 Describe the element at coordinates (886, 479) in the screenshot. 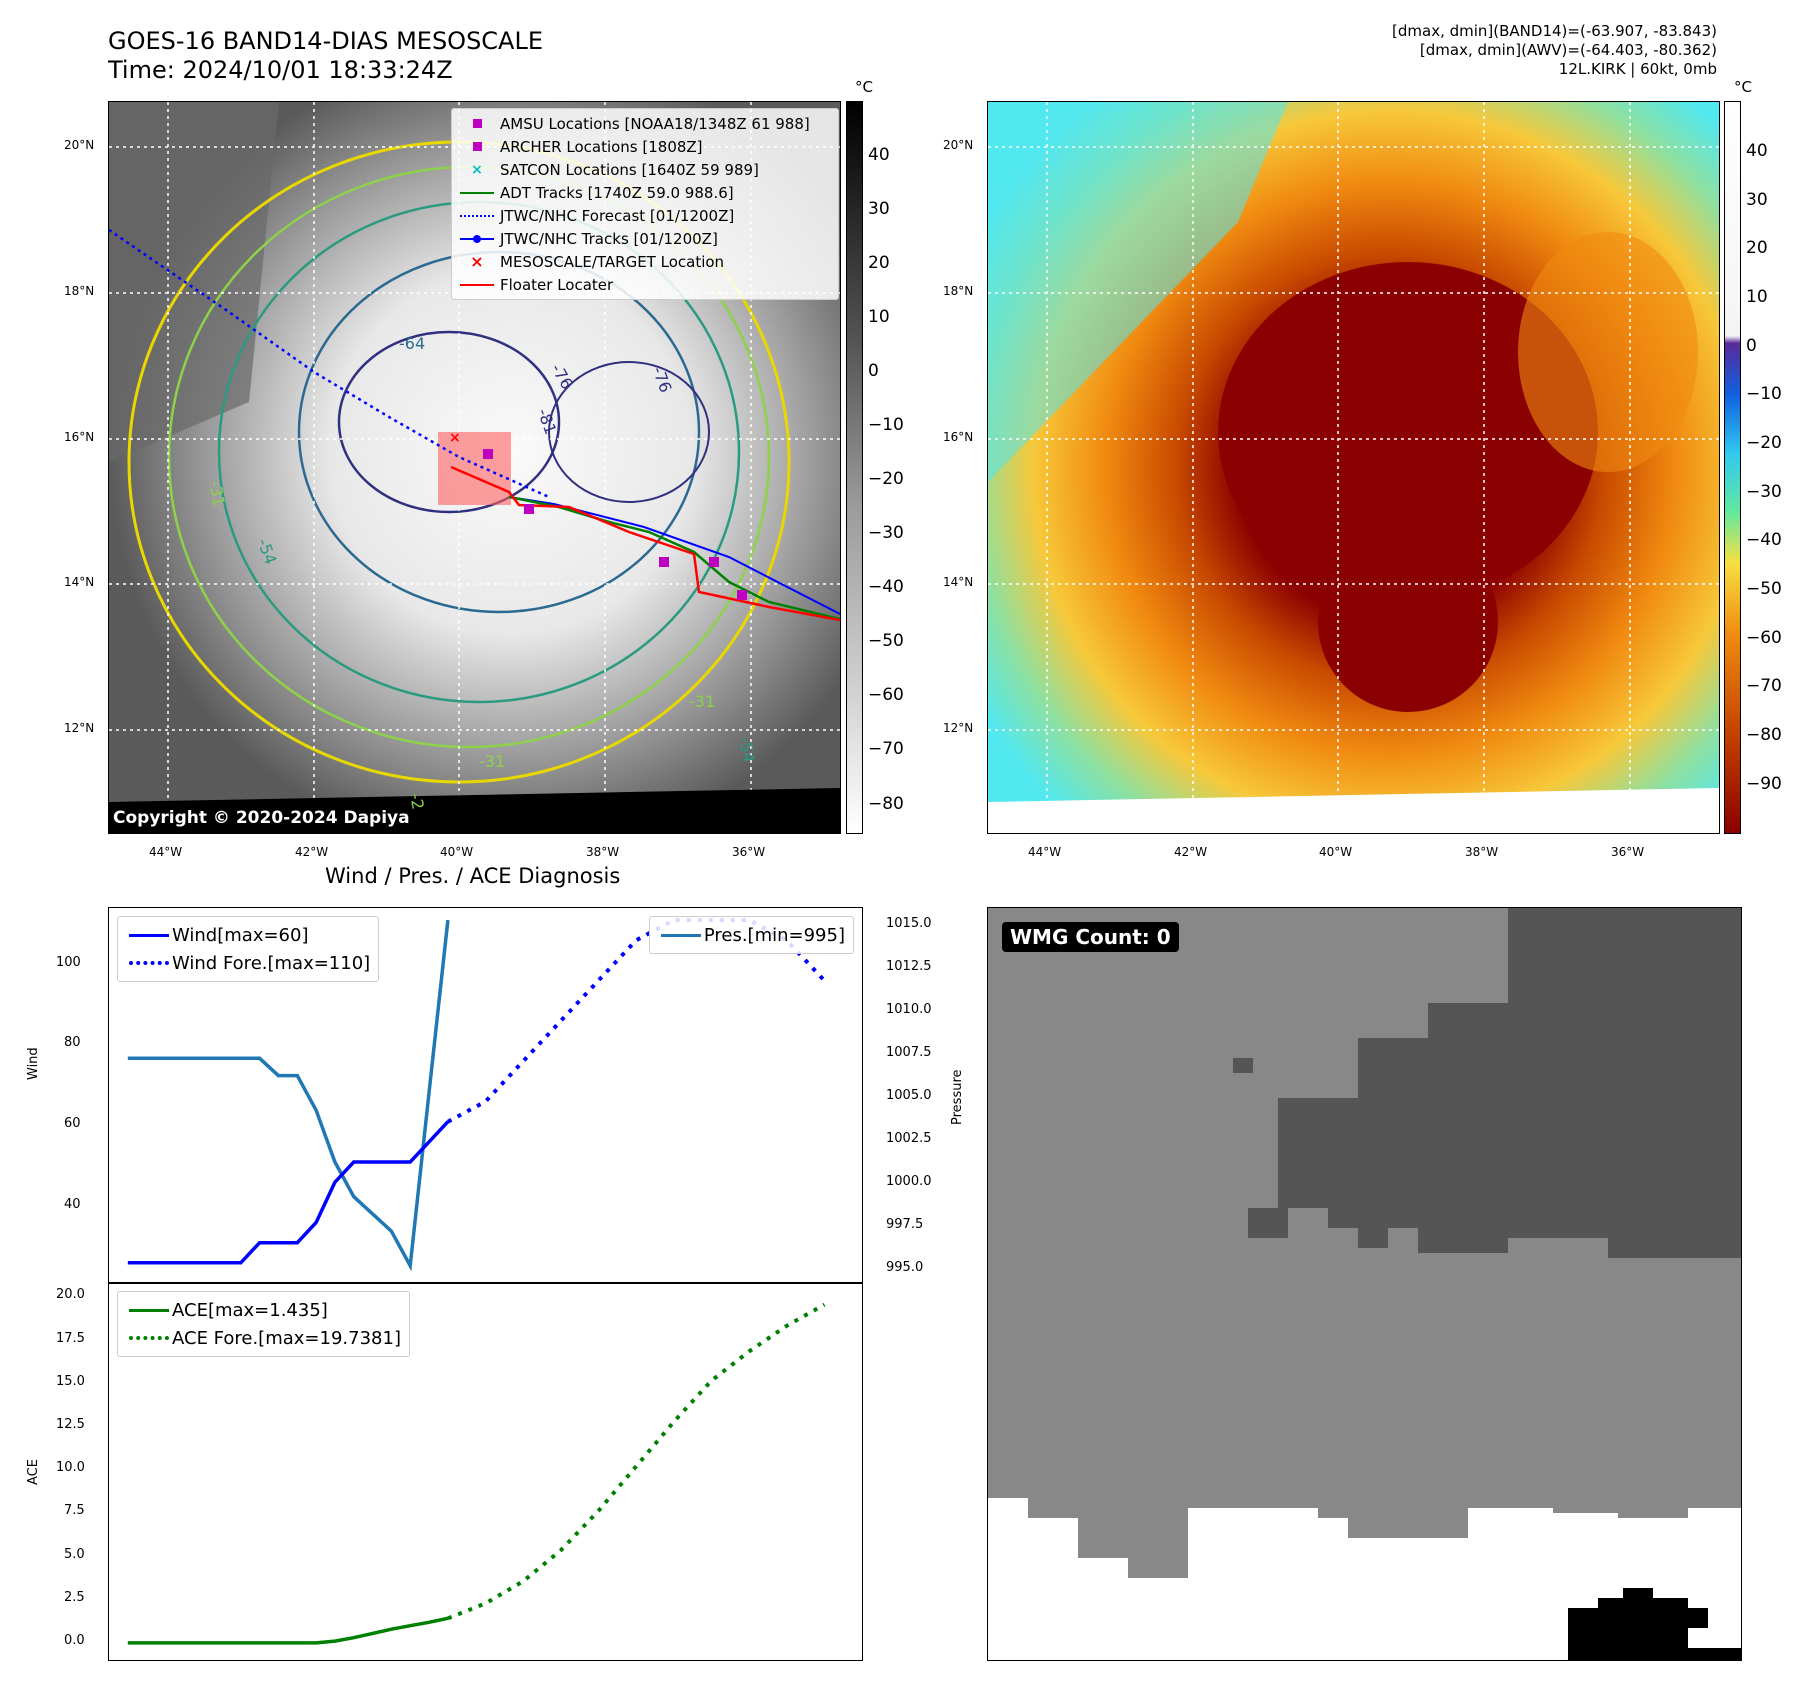

I see `colorbar-tick: −20` at that location.